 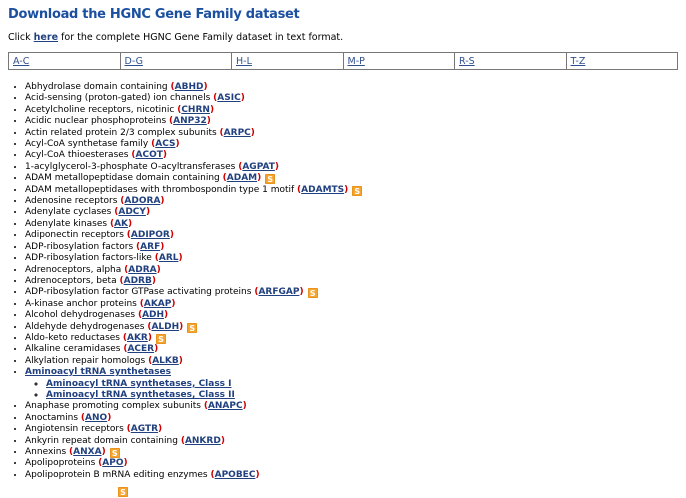 What do you see at coordinates (242, 178) in the screenshot?
I see `family-symbol-link: ADAM` at bounding box center [242, 178].